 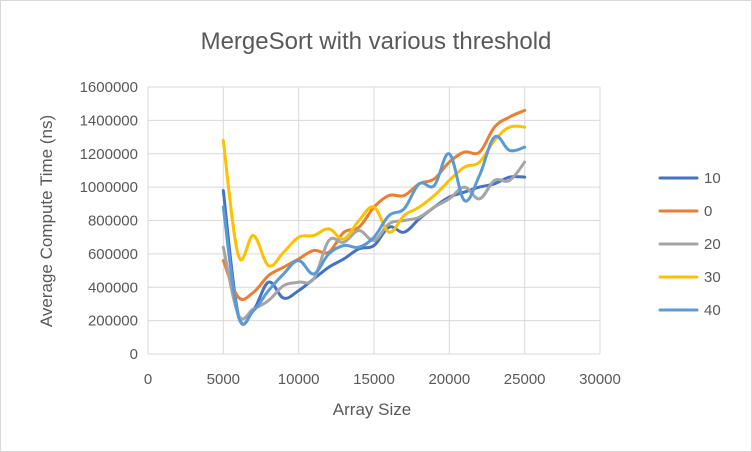 I want to click on x-tick-label: 20000, so click(x=449, y=379).